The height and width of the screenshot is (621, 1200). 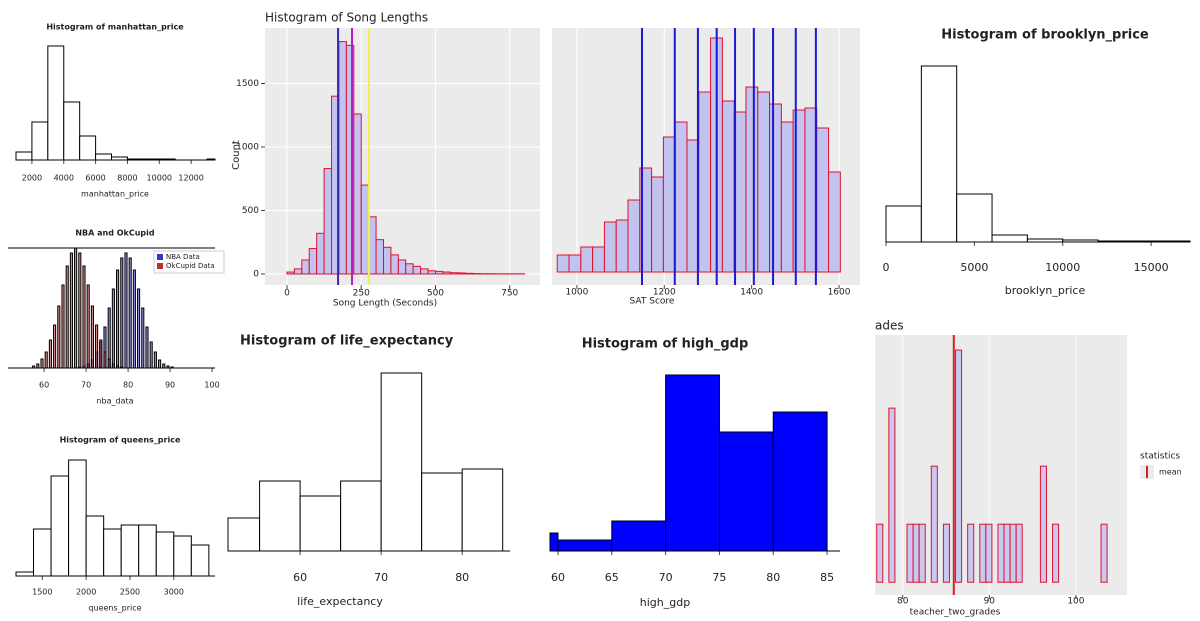 I want to click on y-tick-label: 1000, so click(x=247, y=147).